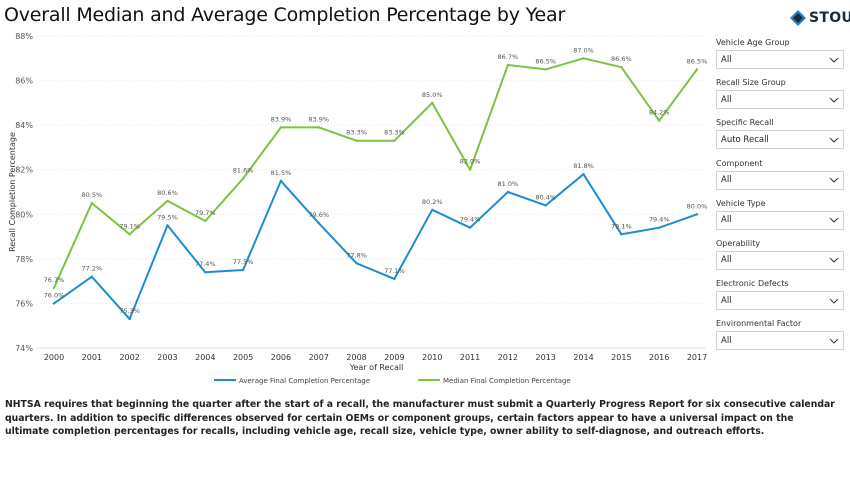 This screenshot has height=485, width=850. Describe the element at coordinates (205, 357) in the screenshot. I see `x-tick-label: 2004` at that location.